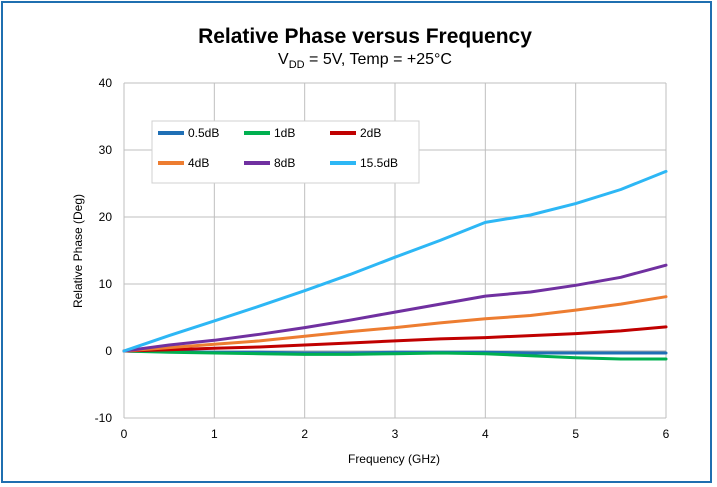 The height and width of the screenshot is (487, 717). I want to click on x-tick-label: 0, so click(124, 434).